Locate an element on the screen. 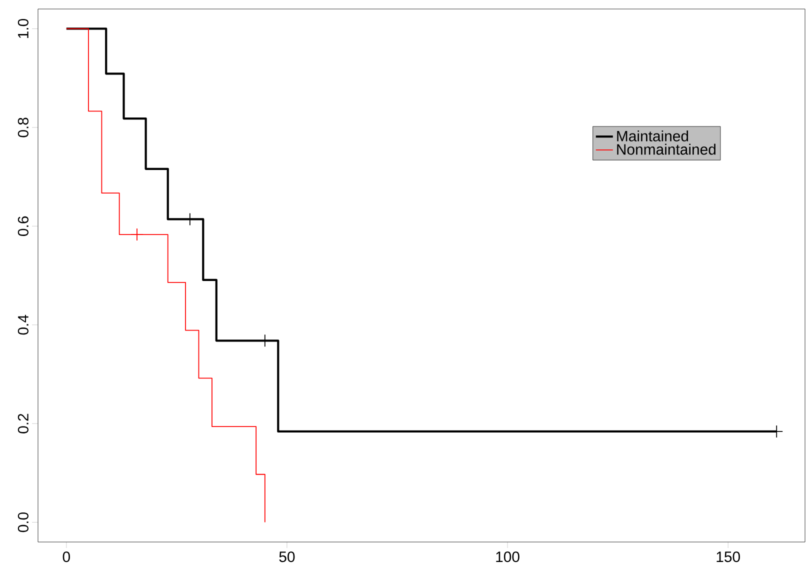 The height and width of the screenshot is (587, 807). y-tick-label: 1.0 is located at coordinates (23, 28).